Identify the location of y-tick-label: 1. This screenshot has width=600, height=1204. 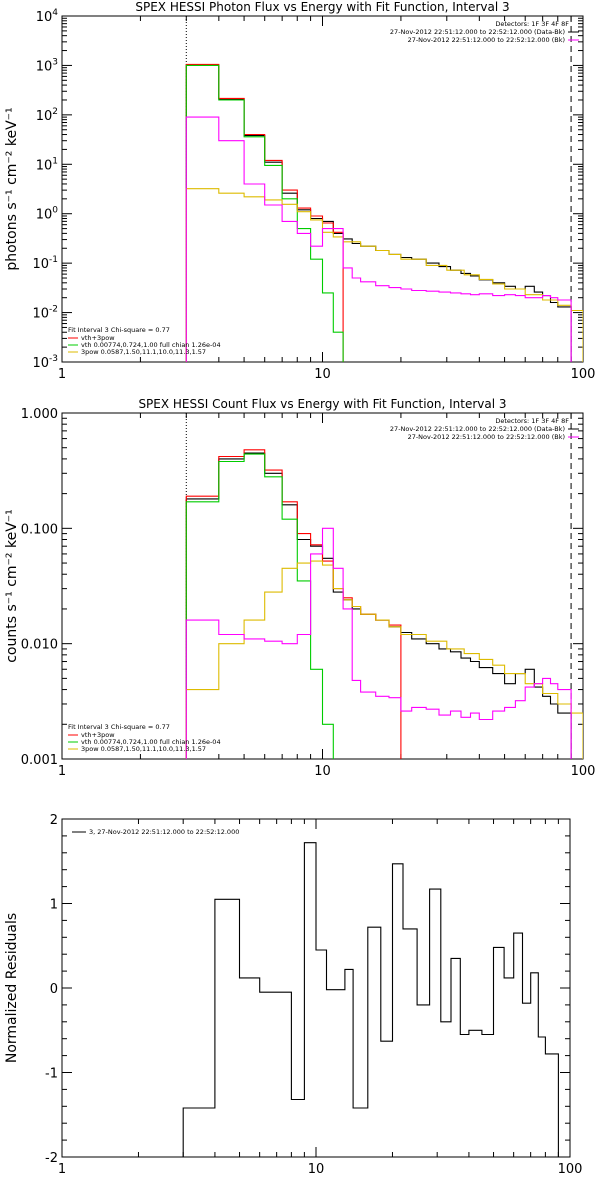
(54, 905).